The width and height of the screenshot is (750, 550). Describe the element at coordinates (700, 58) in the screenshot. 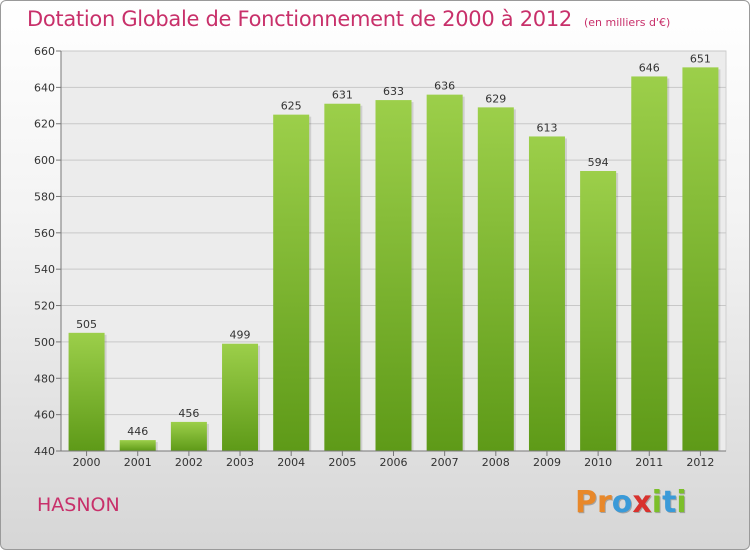

I see `bar-value-label: 651` at that location.